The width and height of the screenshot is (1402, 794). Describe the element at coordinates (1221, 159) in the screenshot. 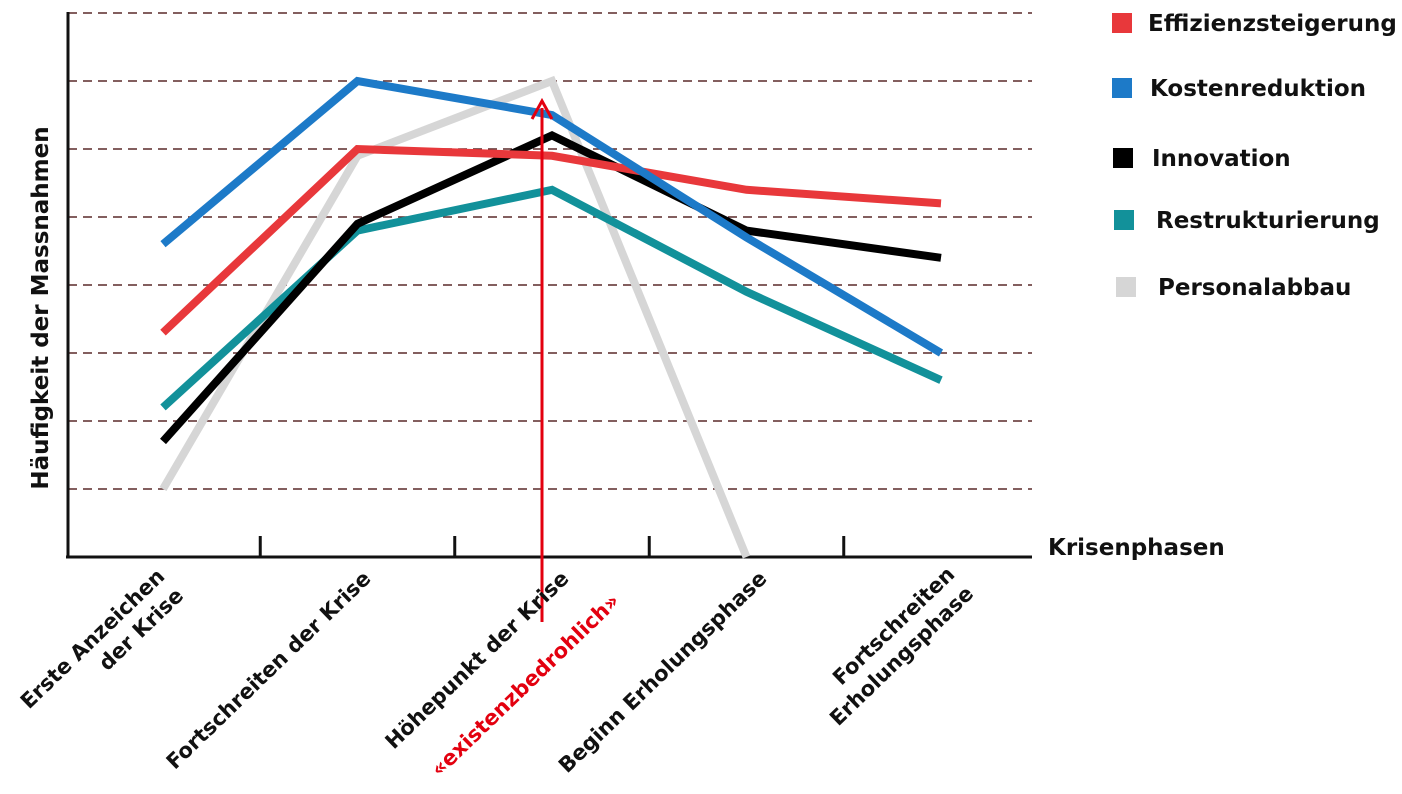

I see `legend-label: Innovation` at that location.